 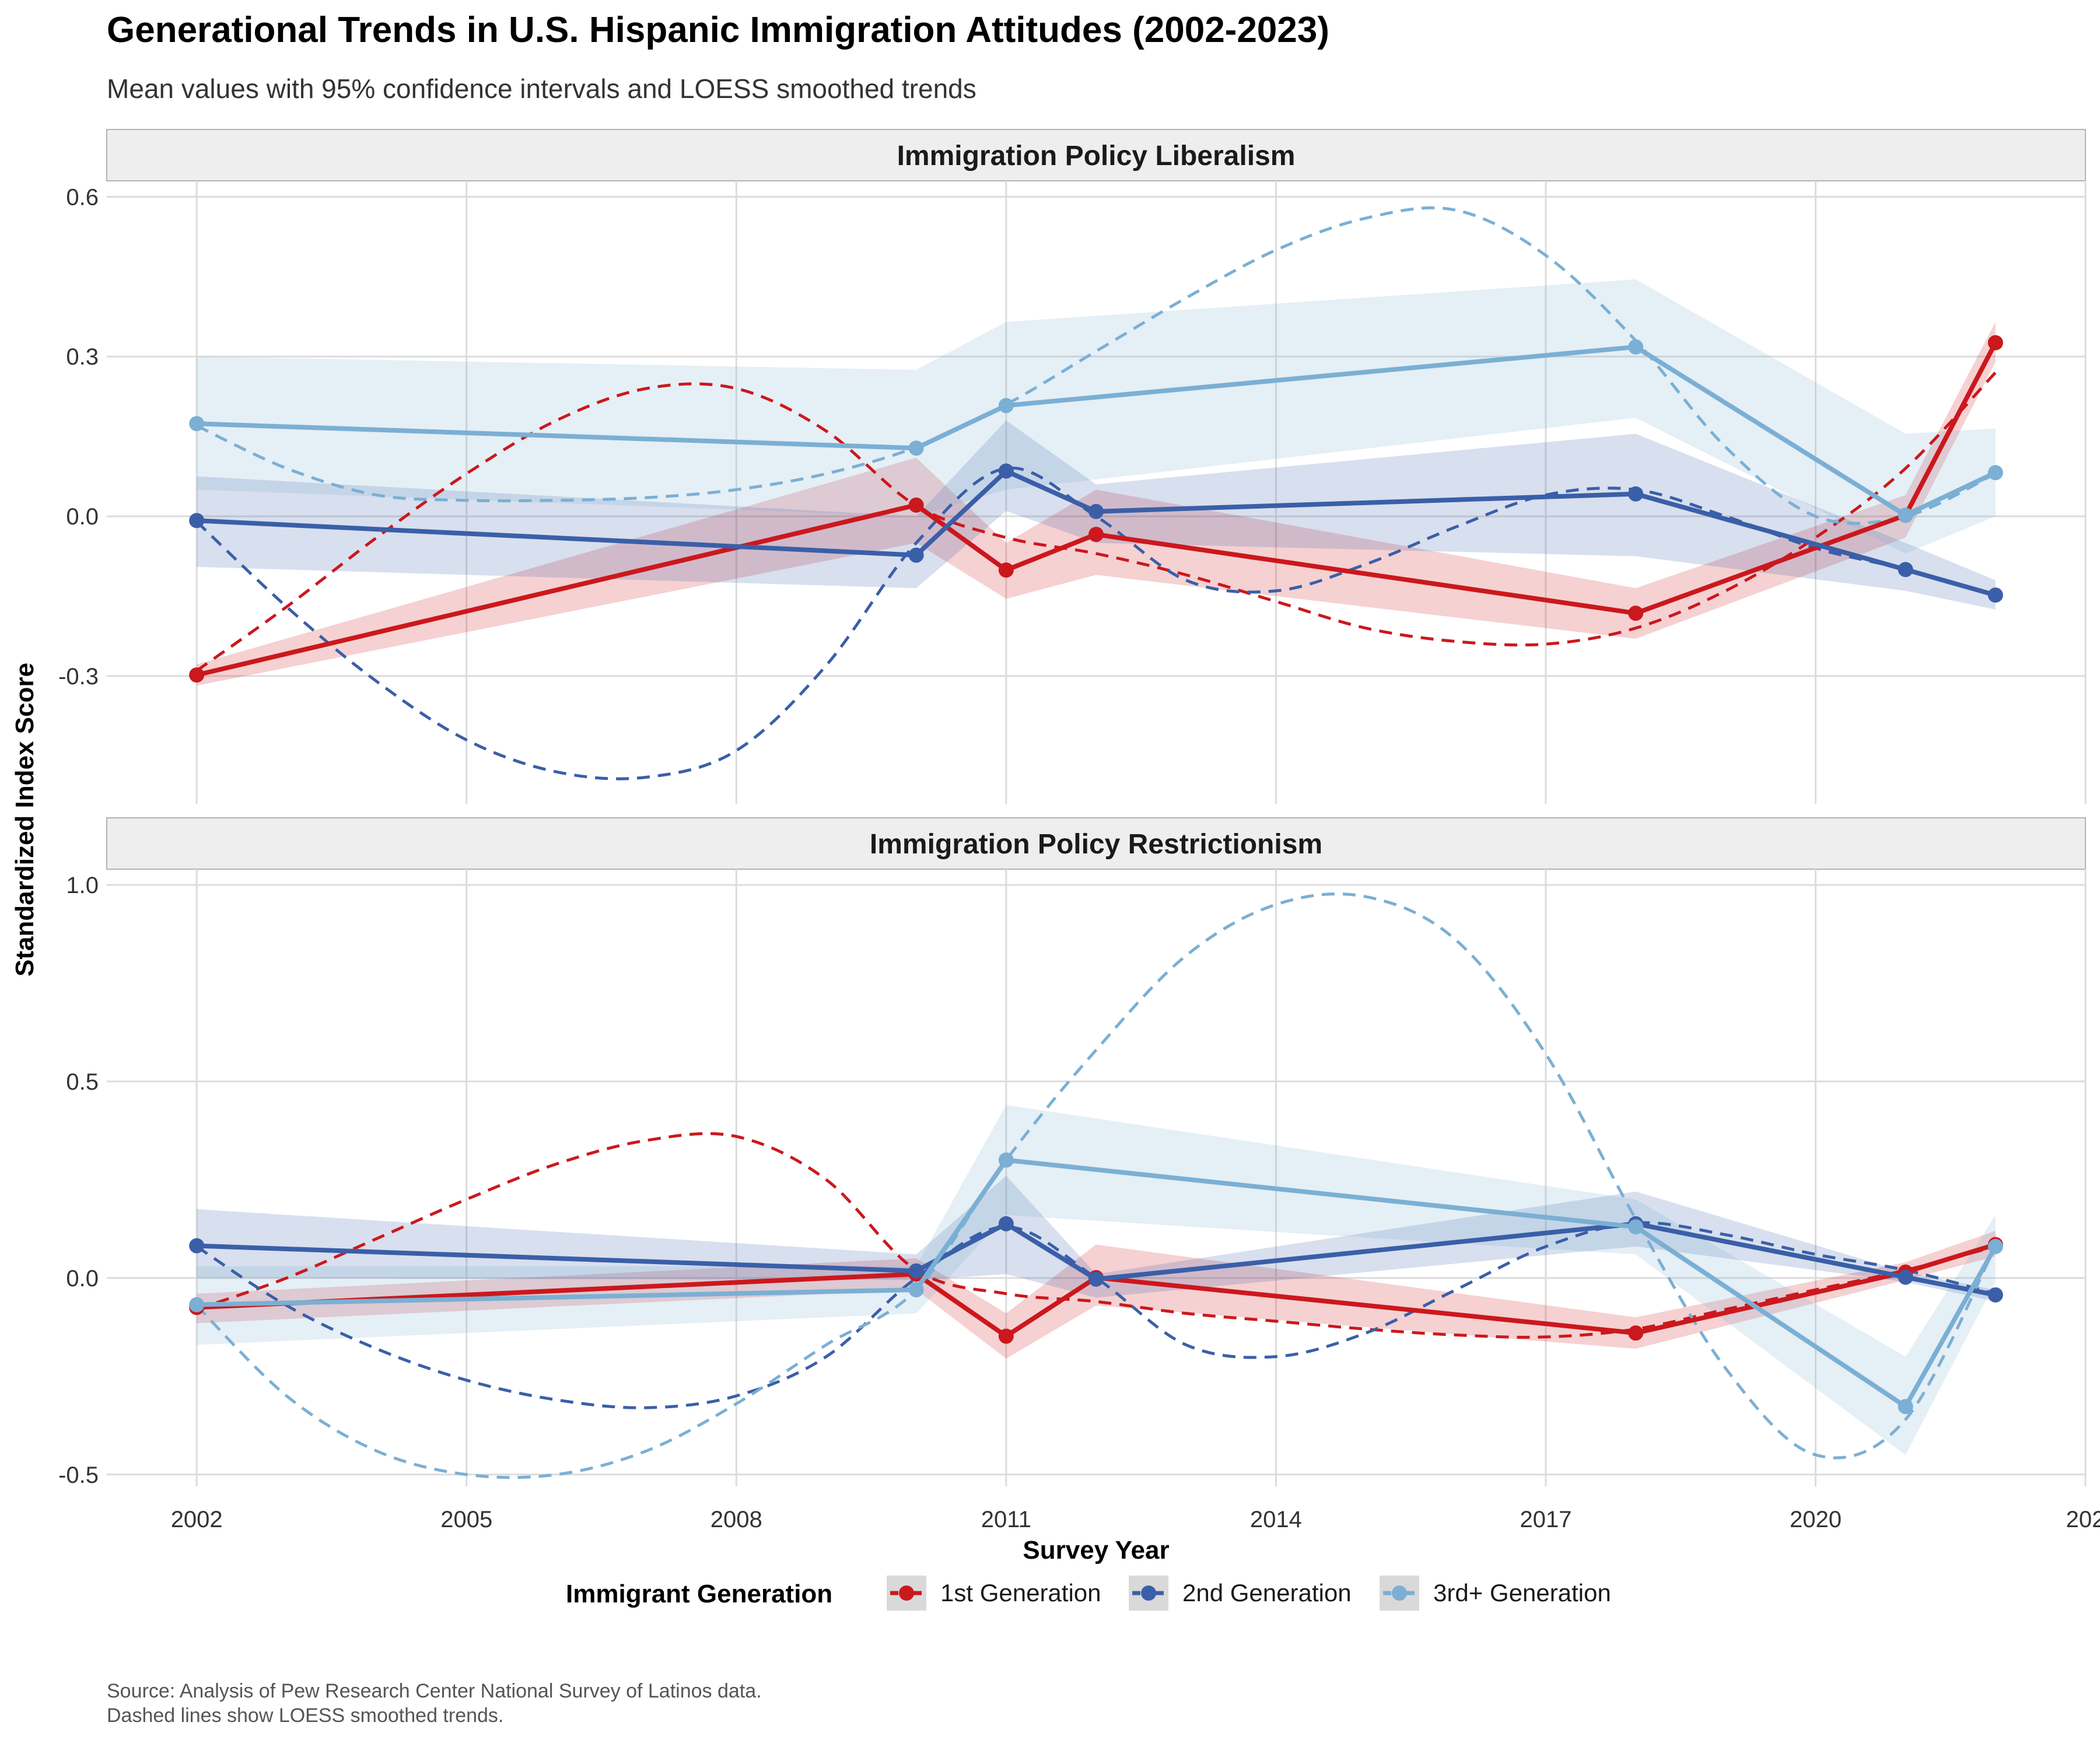 What do you see at coordinates (1816, 1519) in the screenshot?
I see `x-tick-label: 2020` at bounding box center [1816, 1519].